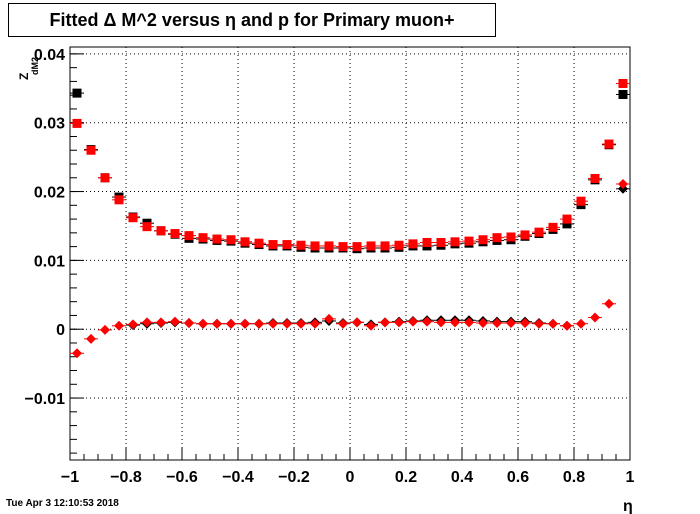  What do you see at coordinates (24, 76) in the screenshot?
I see `y-axis-label: Z` at bounding box center [24, 76].